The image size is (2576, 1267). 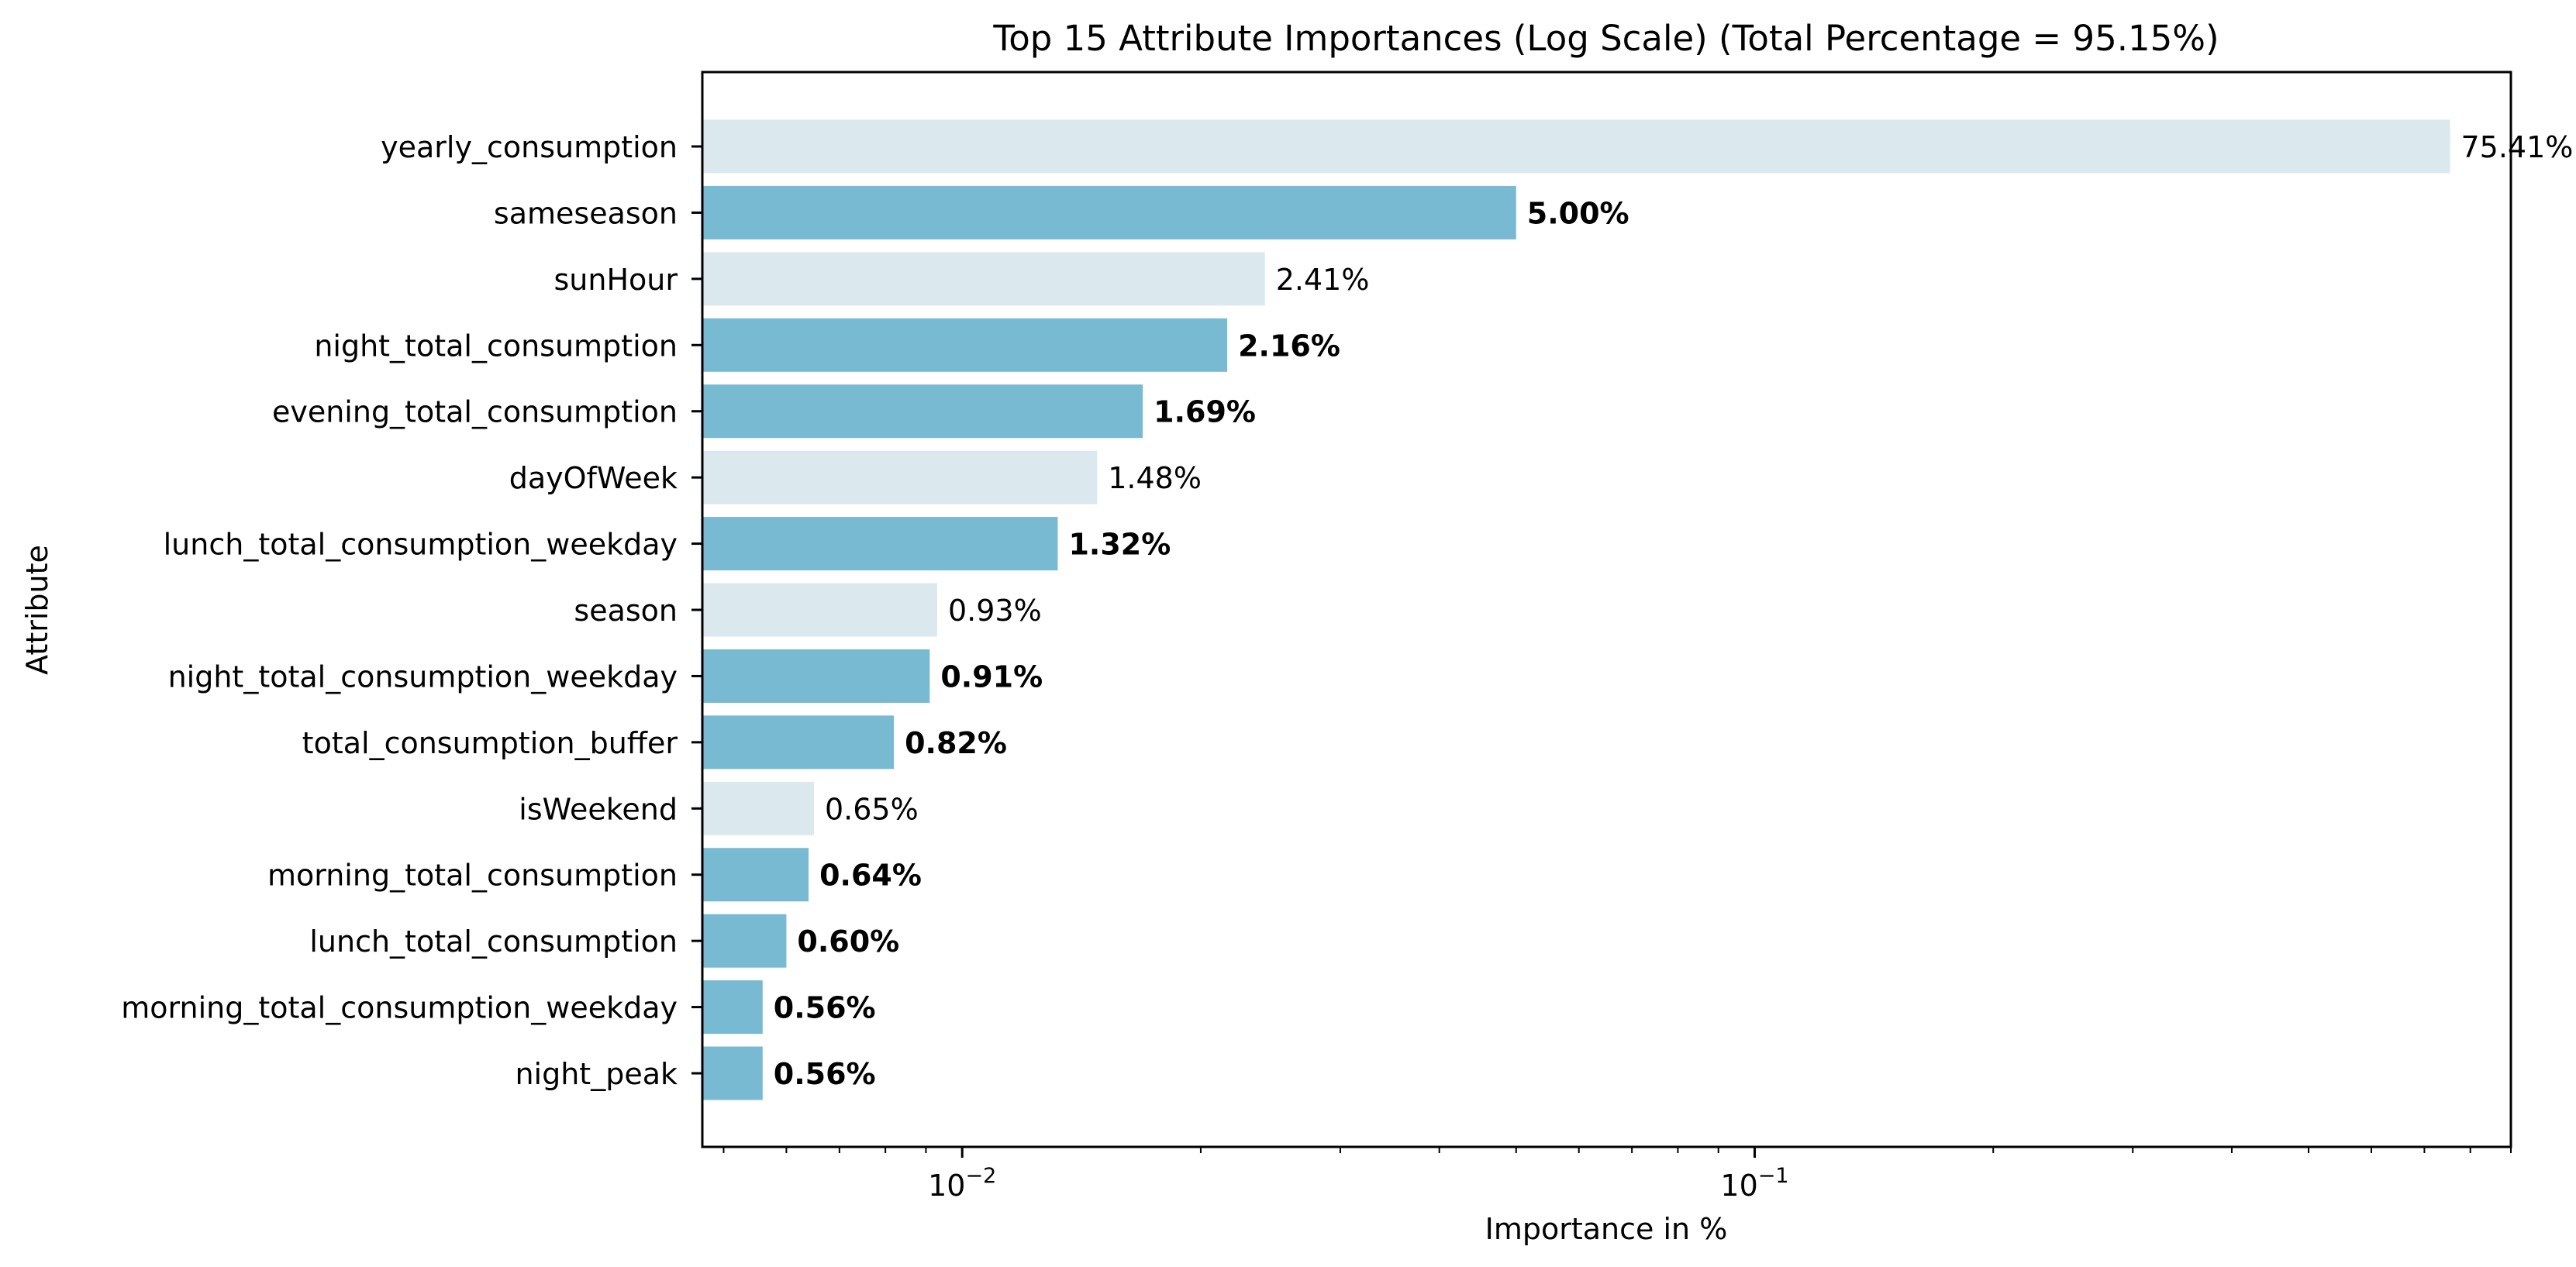 I want to click on y-tick-label: sameseason, so click(x=586, y=213).